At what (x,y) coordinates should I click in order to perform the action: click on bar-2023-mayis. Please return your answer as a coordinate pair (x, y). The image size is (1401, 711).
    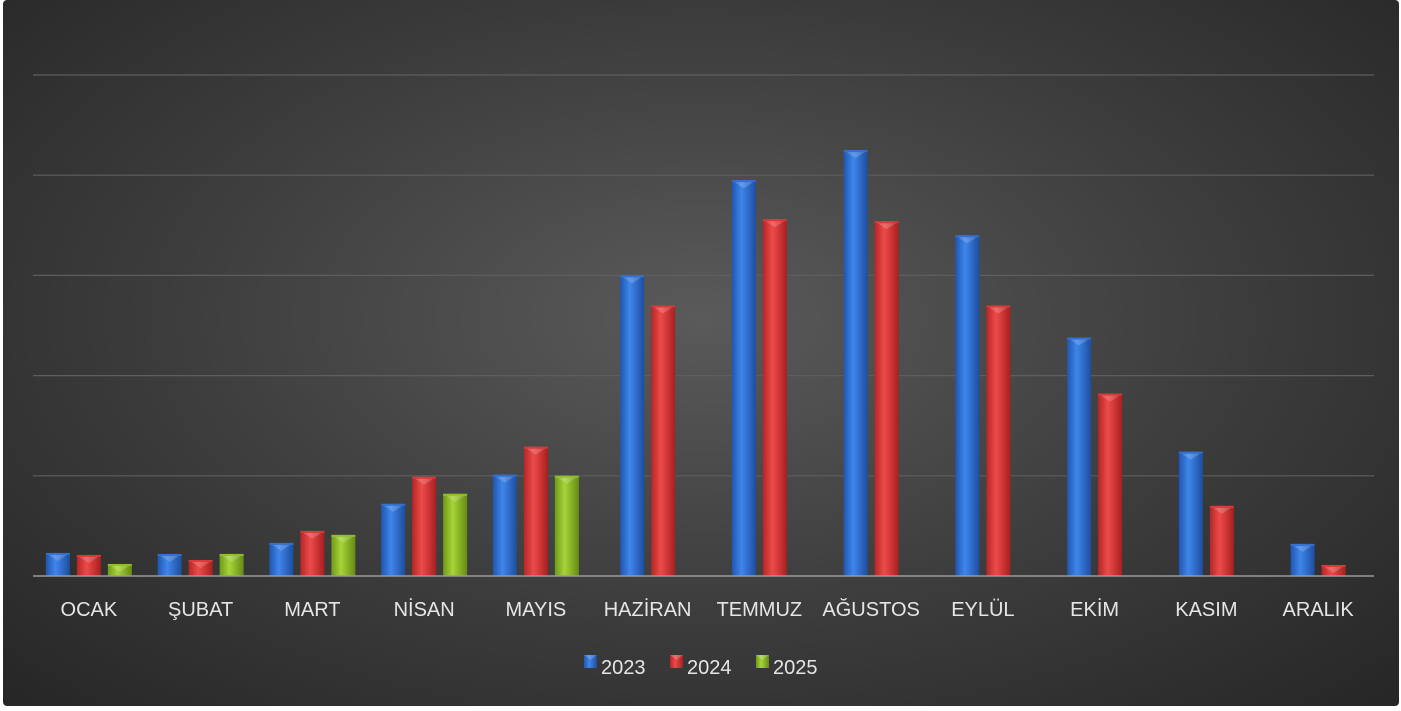
    Looking at the image, I should click on (504, 525).